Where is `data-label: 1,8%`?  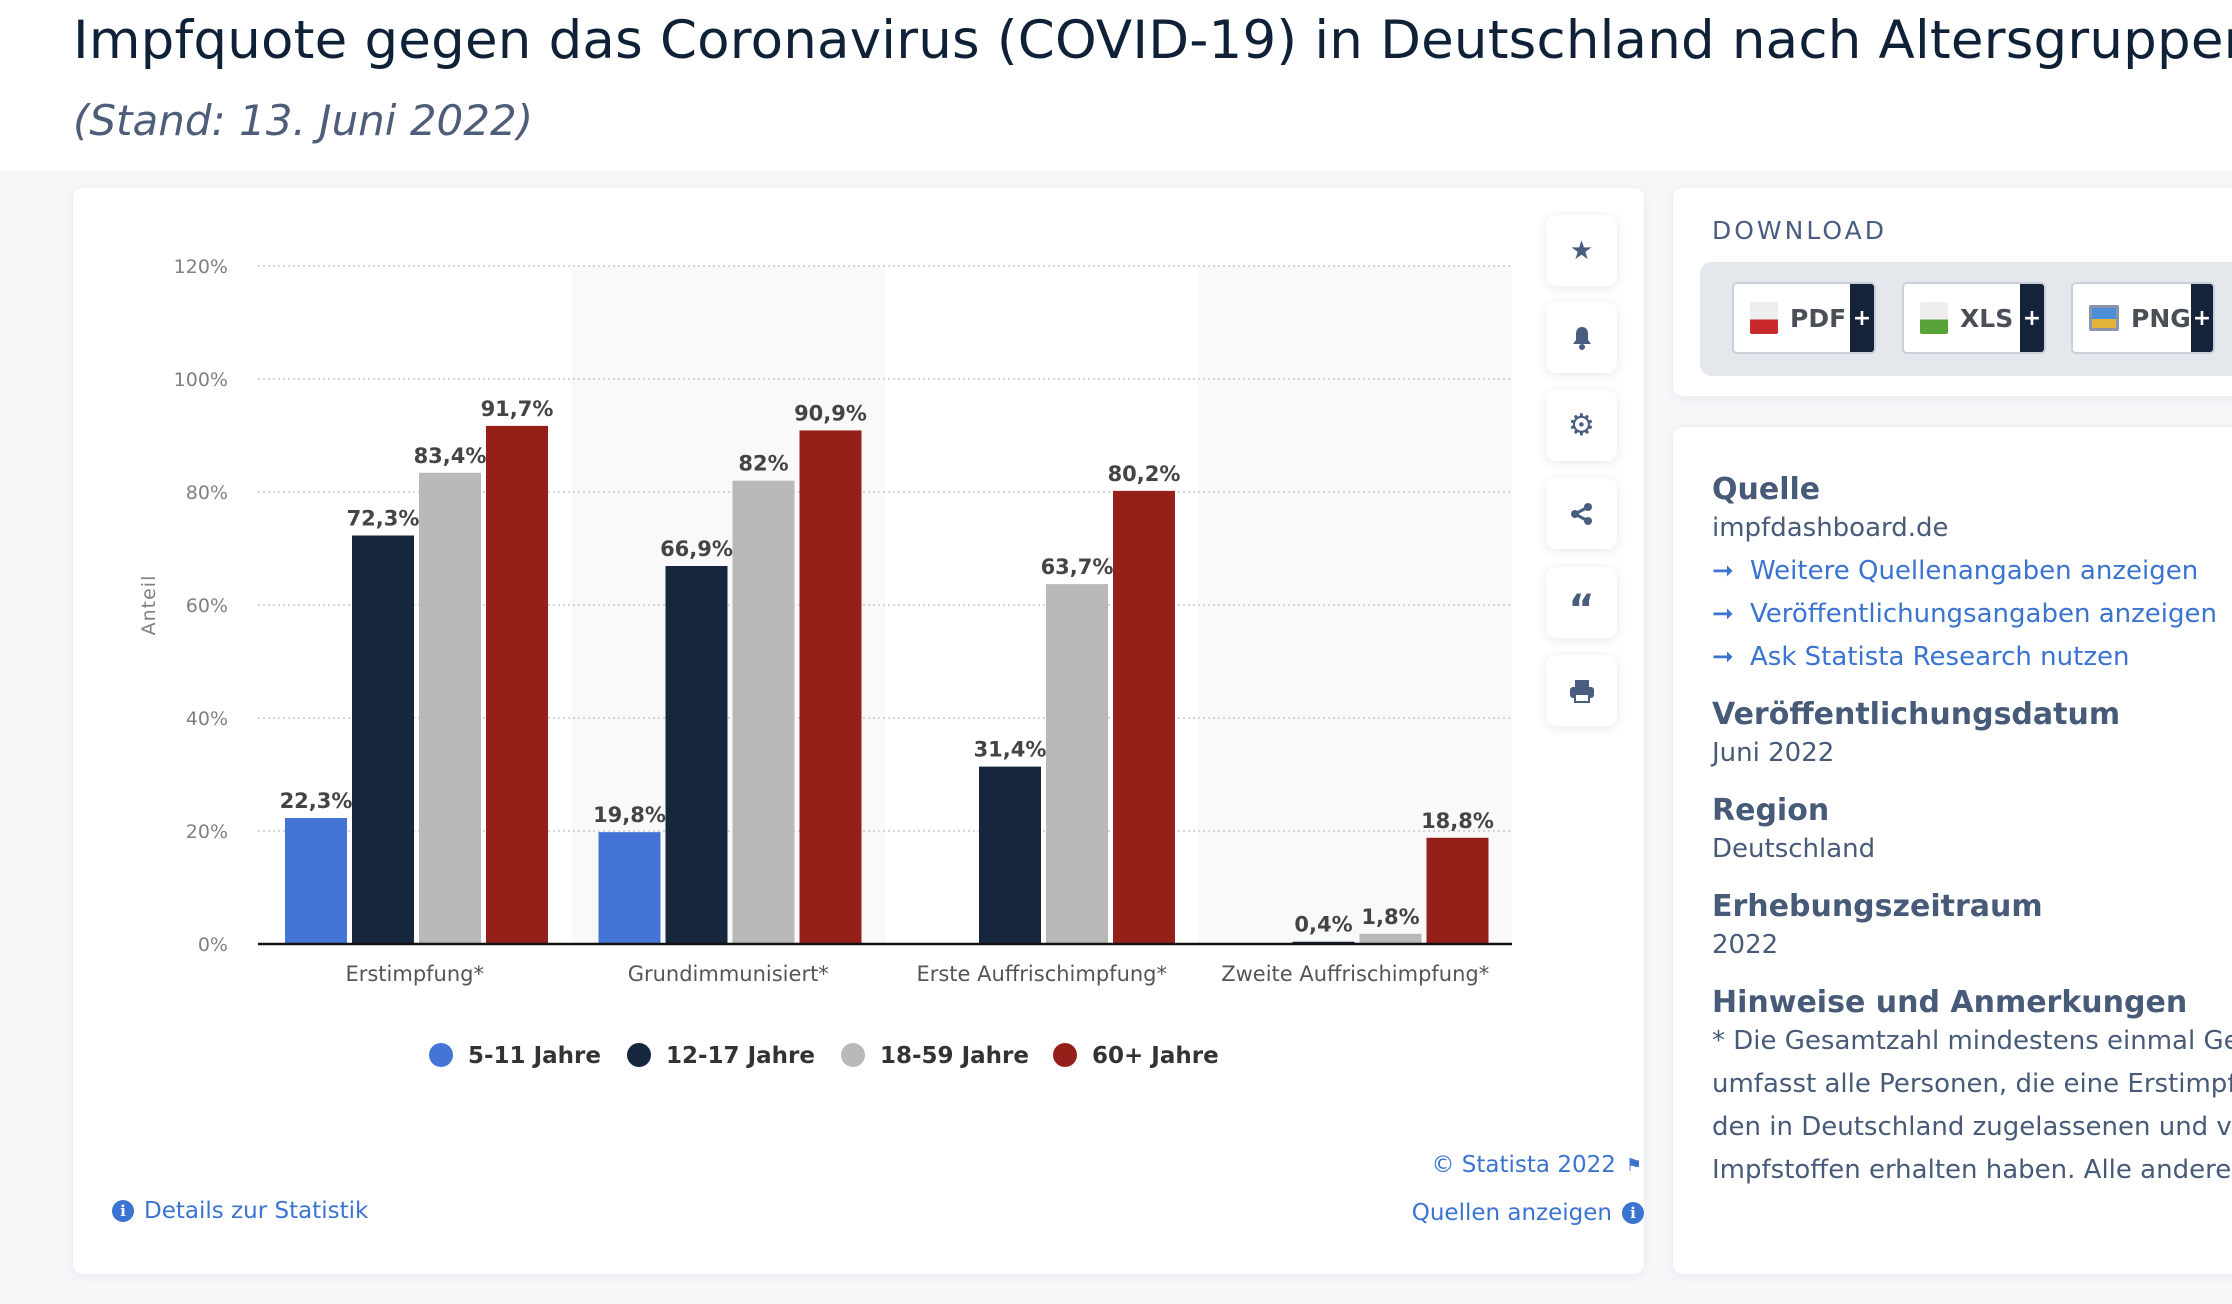 data-label: 1,8% is located at coordinates (1390, 917).